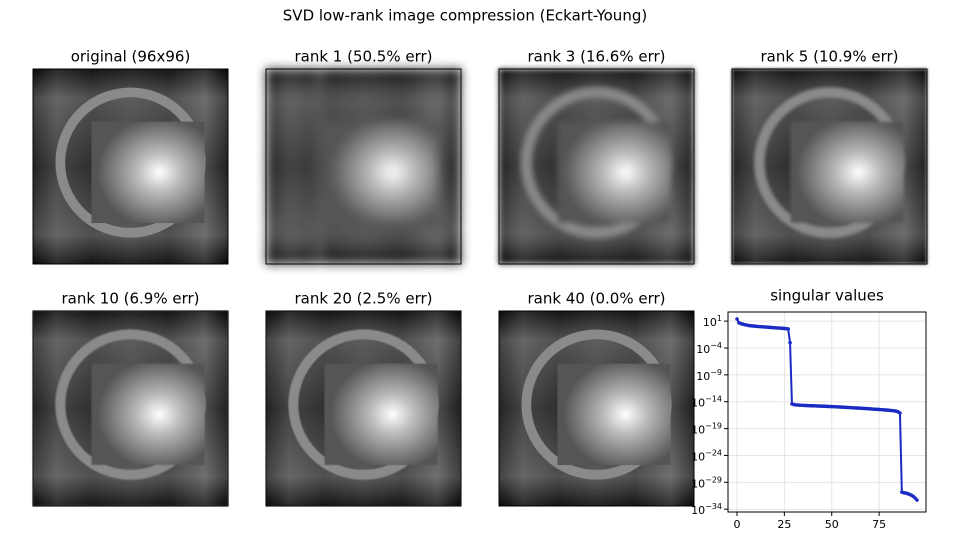  I want to click on chart-title: singular values, so click(827, 296).